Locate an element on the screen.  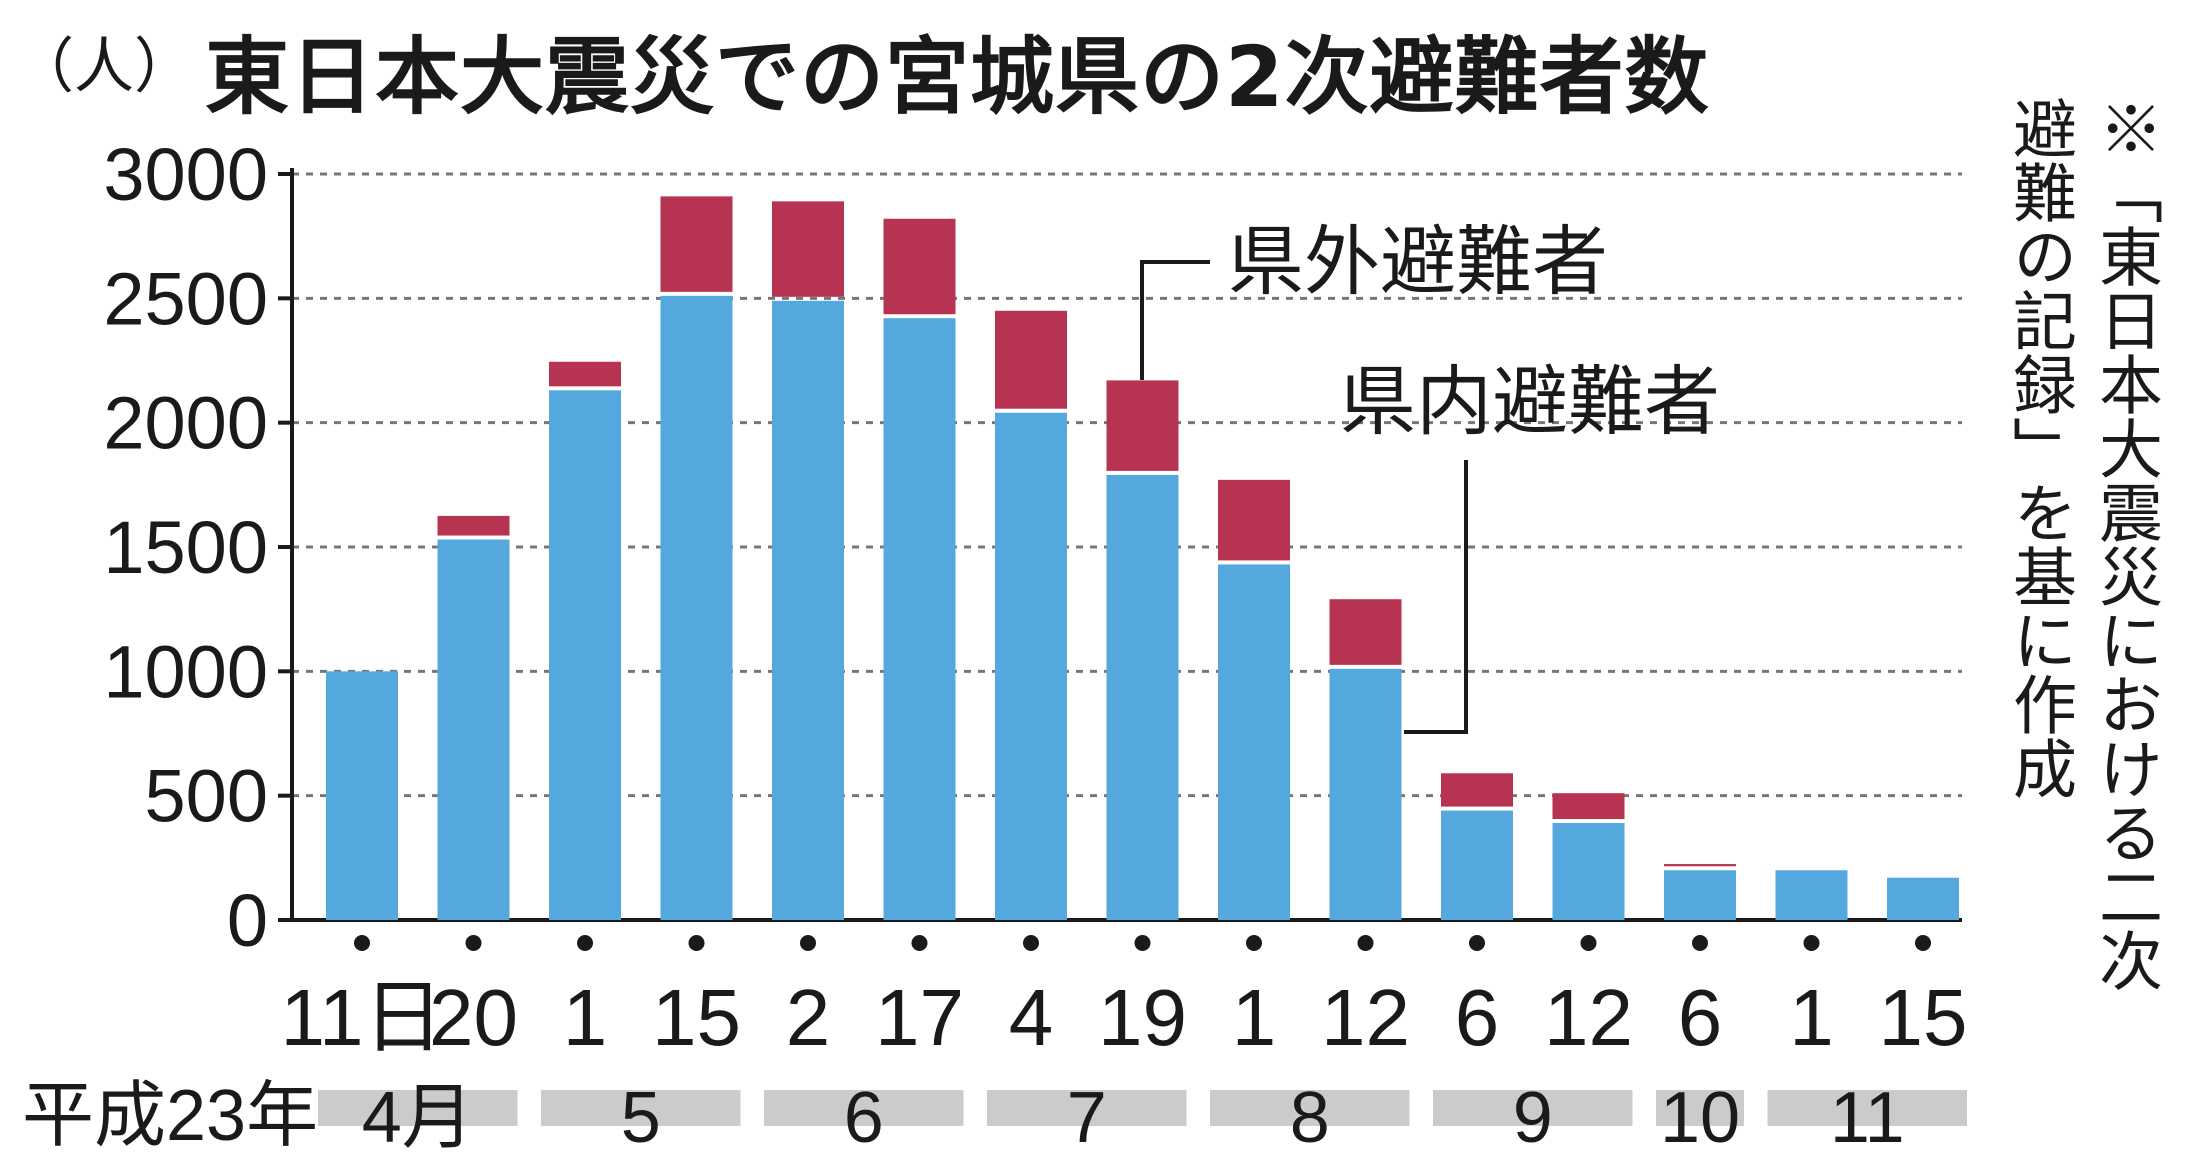
chart-title: 東日本大震災での宮城県の2次避難者数 is located at coordinates (957, 77).